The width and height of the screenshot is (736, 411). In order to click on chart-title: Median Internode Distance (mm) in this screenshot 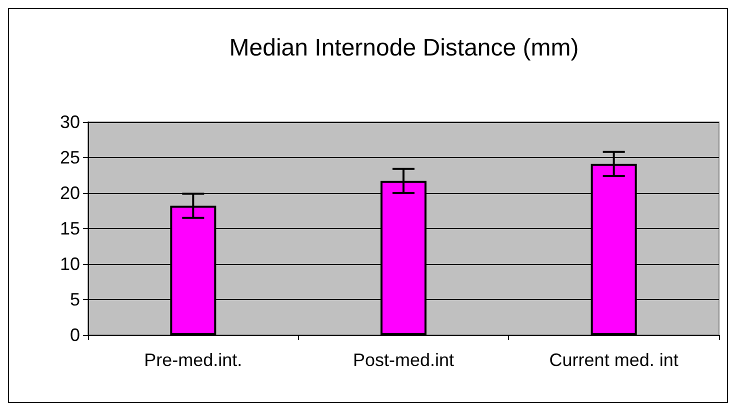, I will do `click(404, 48)`.